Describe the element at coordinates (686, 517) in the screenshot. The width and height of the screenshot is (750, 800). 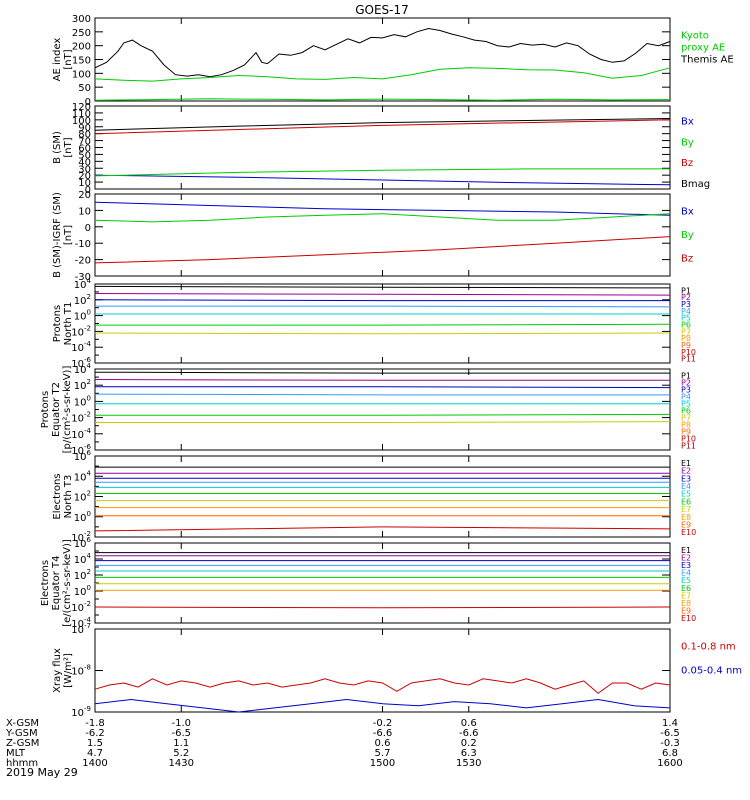
I see `legend-label: E8` at that location.